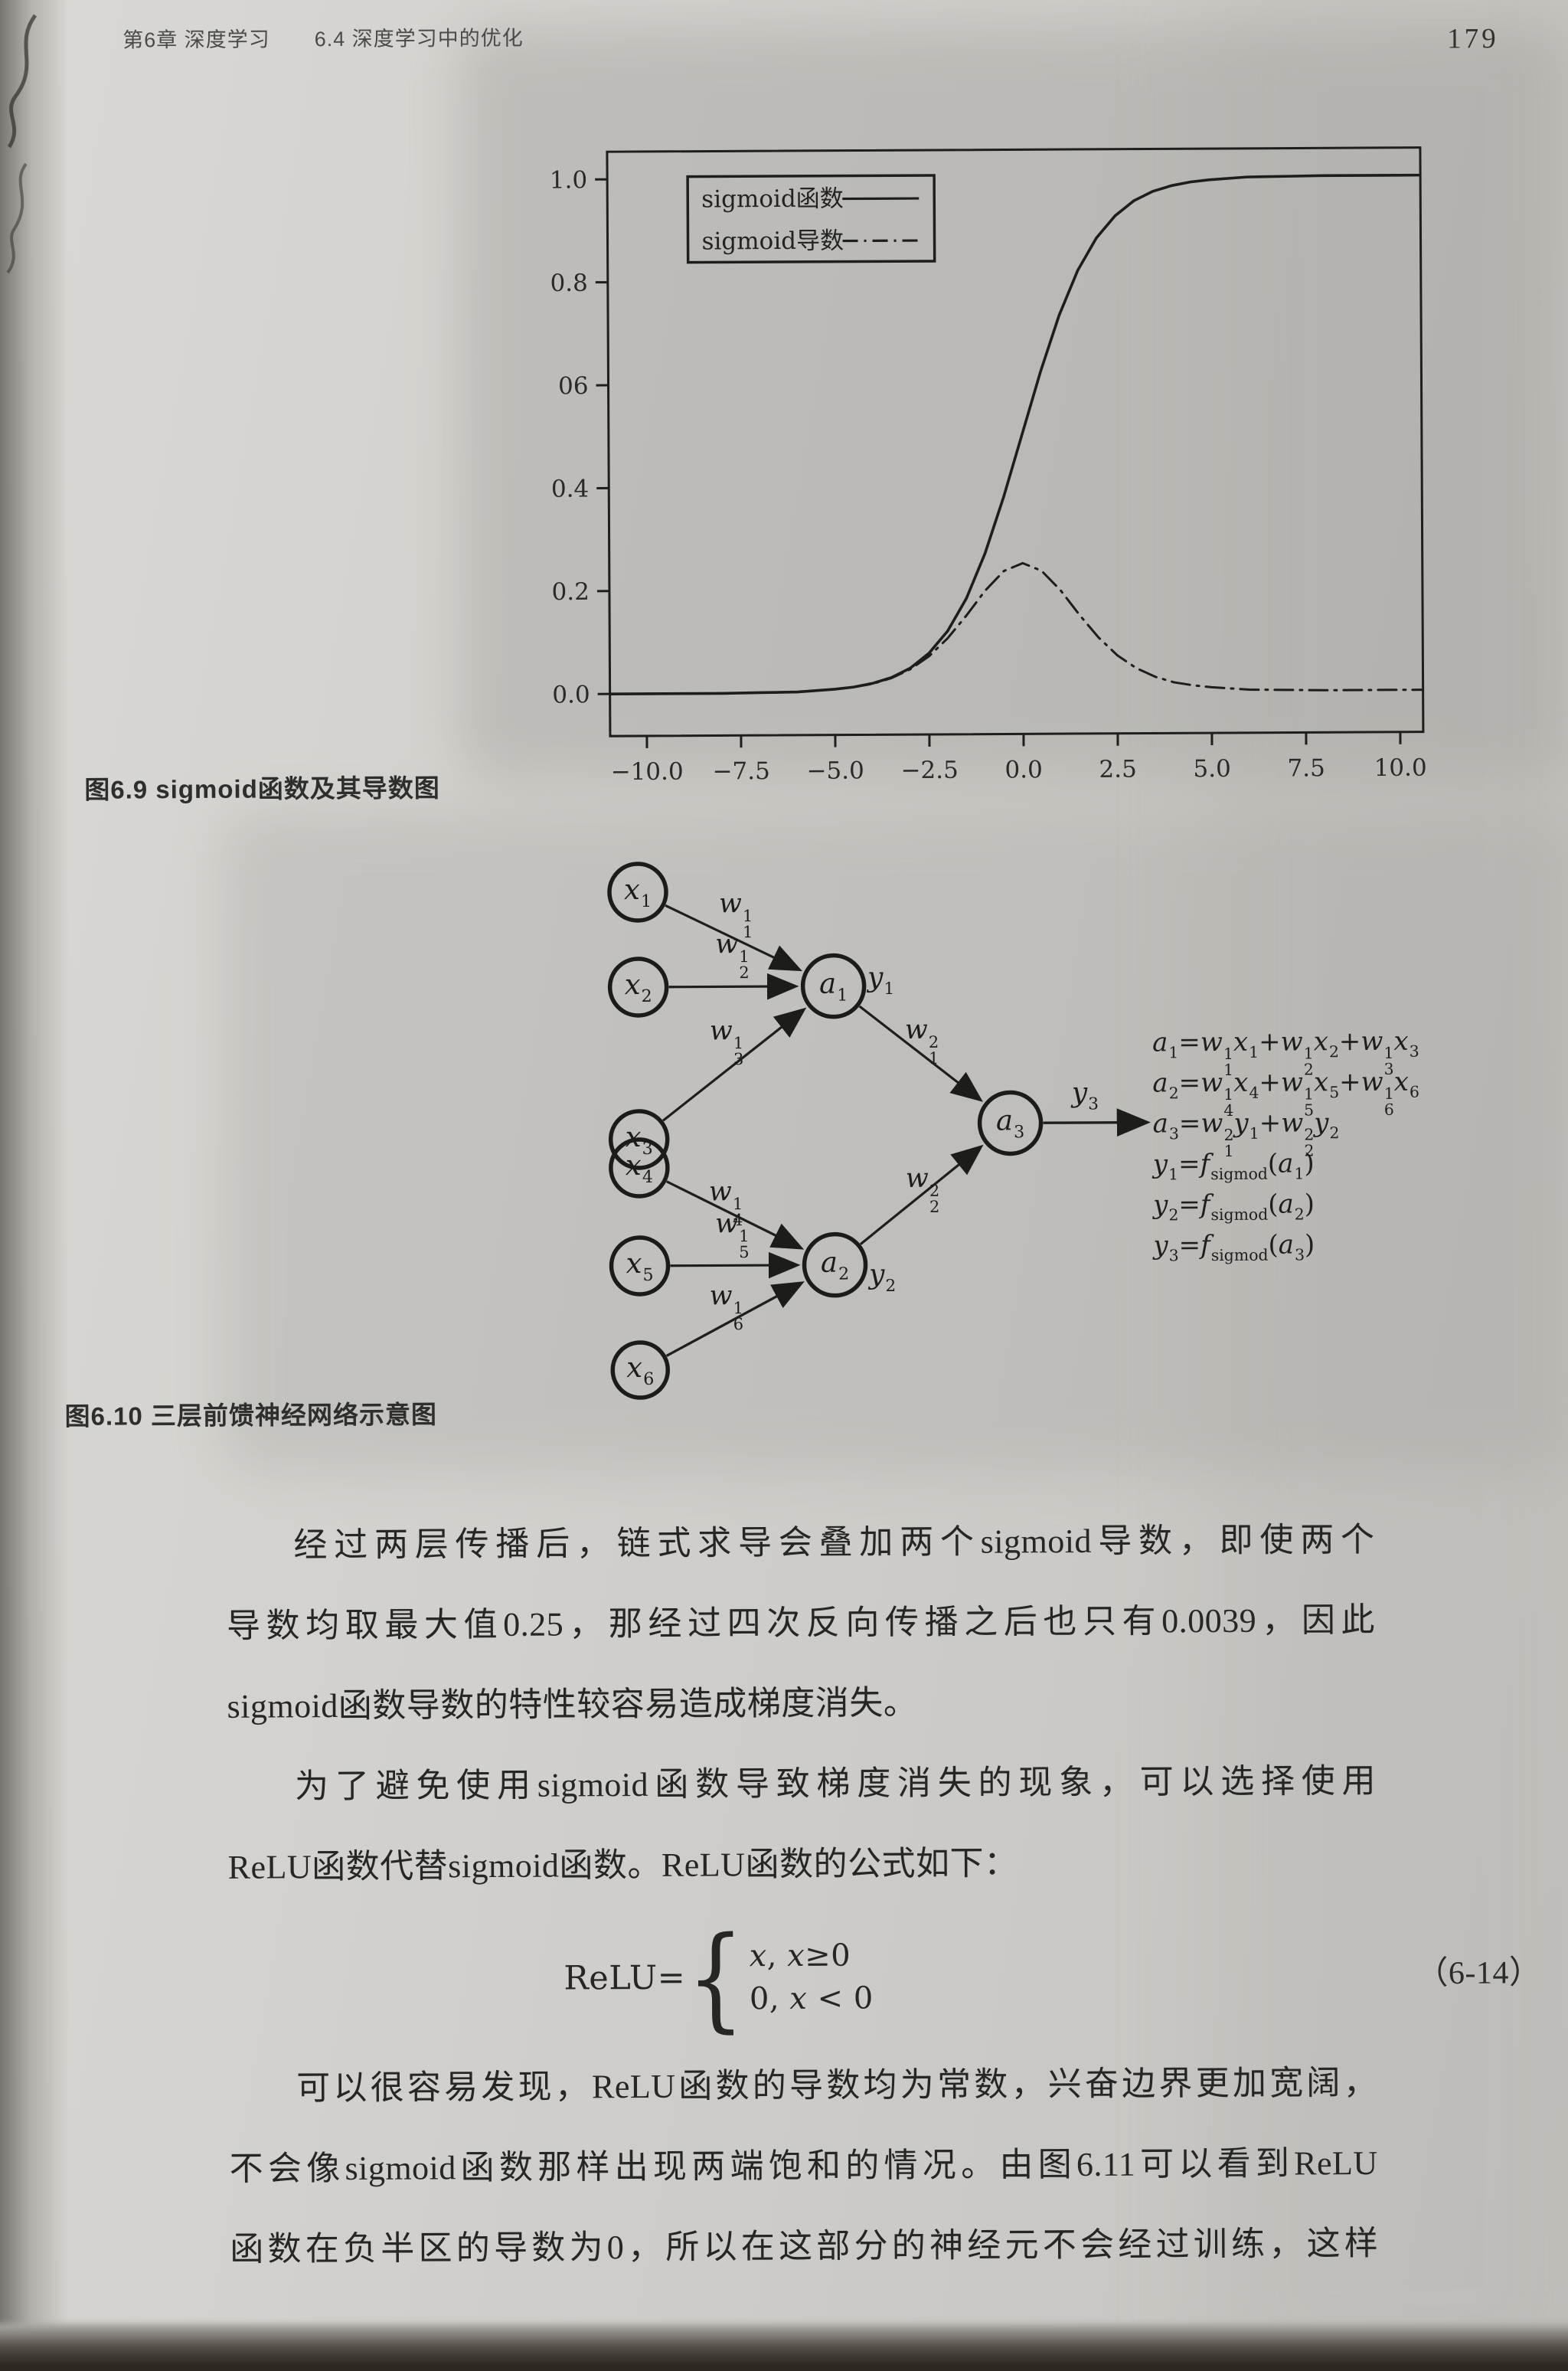 This screenshot has height=2371, width=1568. What do you see at coordinates (1212, 769) in the screenshot?
I see `x-tick-label: 5.0` at bounding box center [1212, 769].